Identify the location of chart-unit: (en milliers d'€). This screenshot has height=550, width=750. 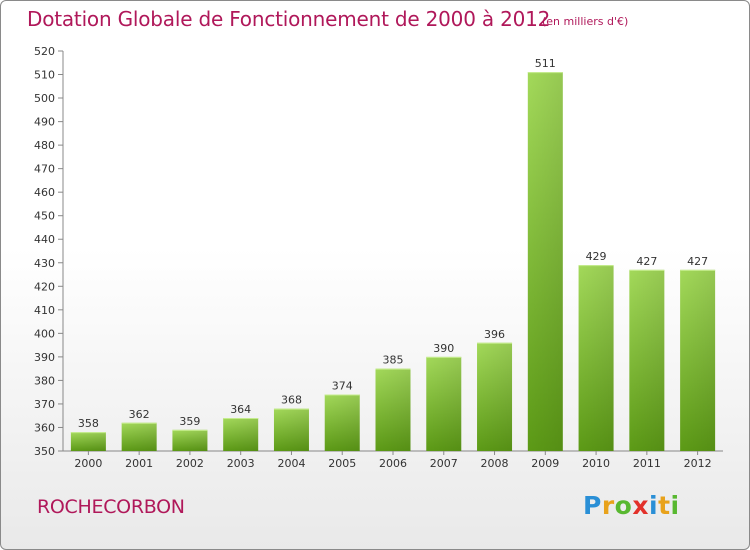
(585, 21).